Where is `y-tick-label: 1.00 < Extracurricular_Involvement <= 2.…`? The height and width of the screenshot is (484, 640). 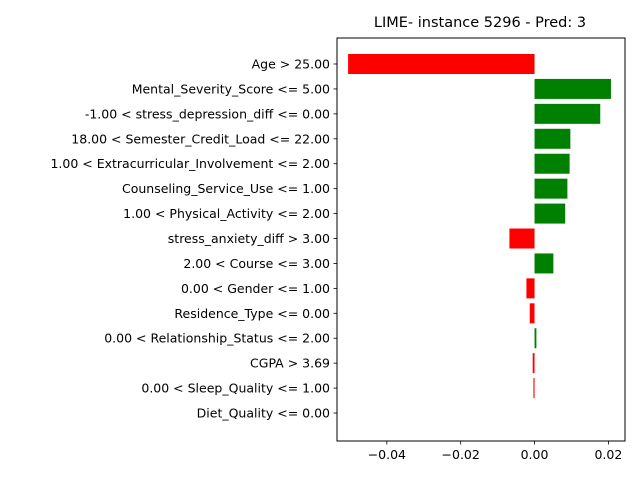 y-tick-label: 1.00 < Extracurricular_Involvement <= 2.… is located at coordinates (190, 163).